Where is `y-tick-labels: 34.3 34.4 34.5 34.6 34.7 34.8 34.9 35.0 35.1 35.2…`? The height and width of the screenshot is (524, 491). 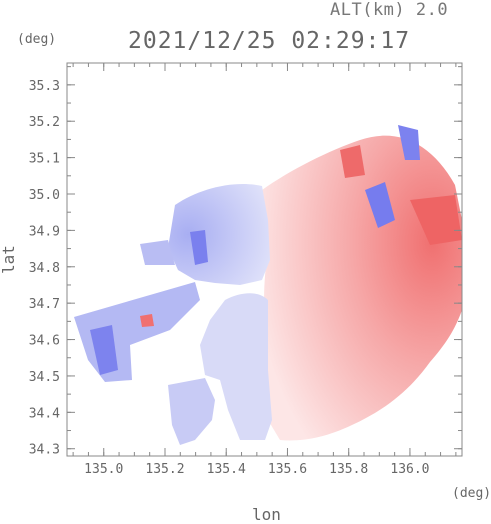
y-tick-labels: 34.3 34.4 34.5 34.6 34.7 34.8 34.9 35.0 35.1 35.2… is located at coordinates (44, 268).